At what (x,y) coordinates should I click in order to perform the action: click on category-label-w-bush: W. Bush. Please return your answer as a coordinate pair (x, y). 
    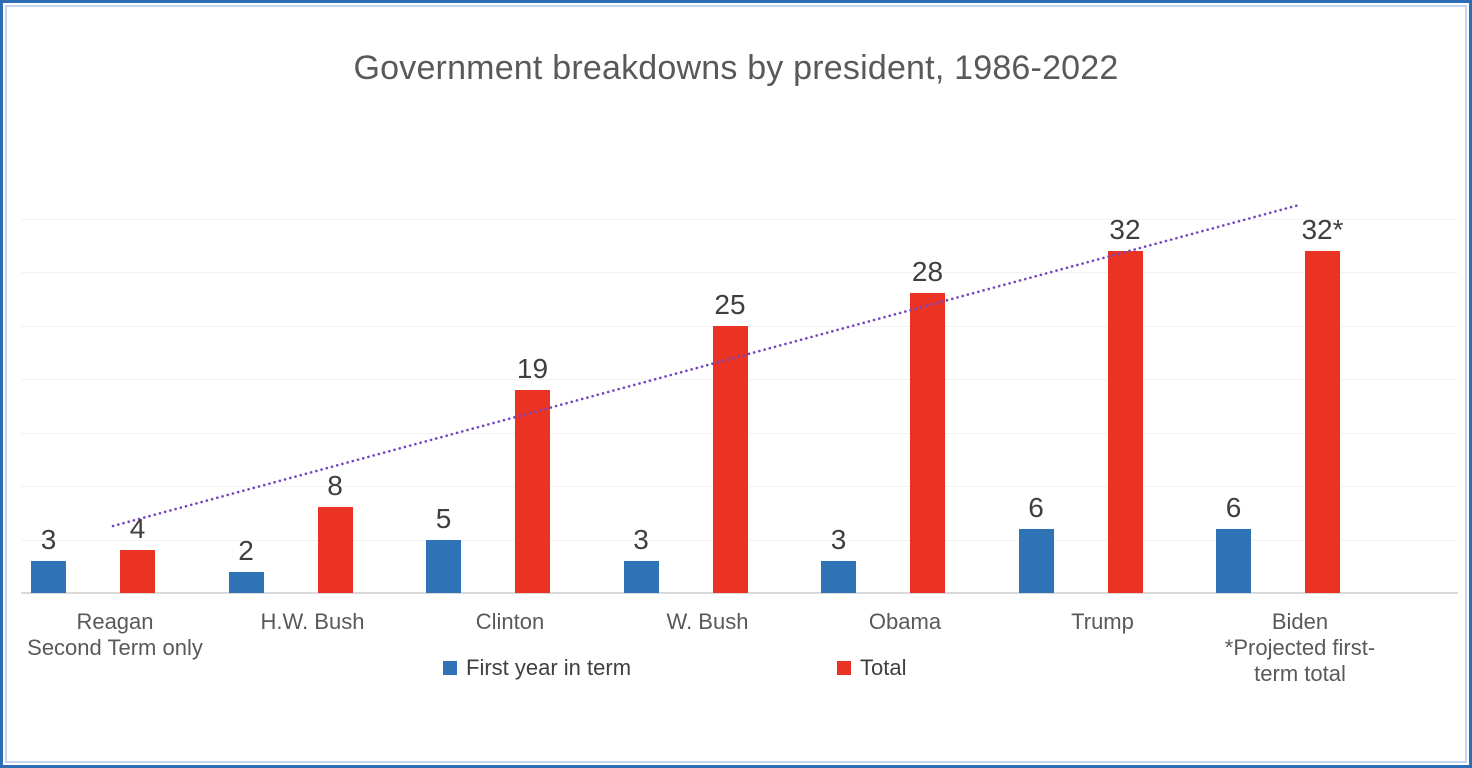
    Looking at the image, I should click on (708, 622).